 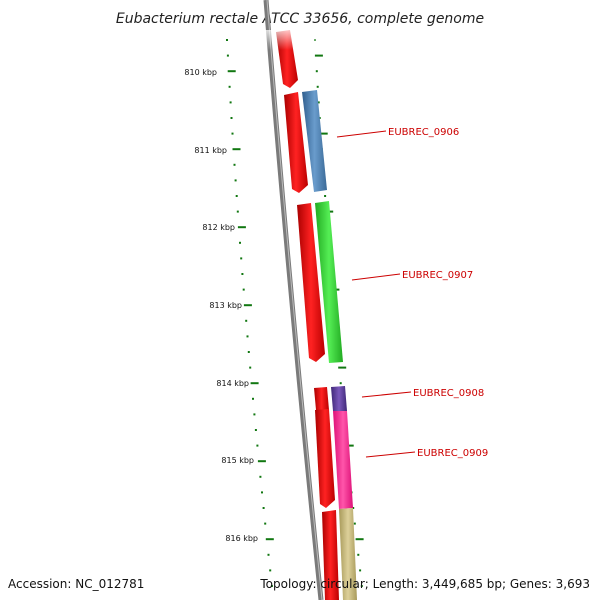 I want to click on accession-info: Accession: NC_012781, so click(x=76, y=584).